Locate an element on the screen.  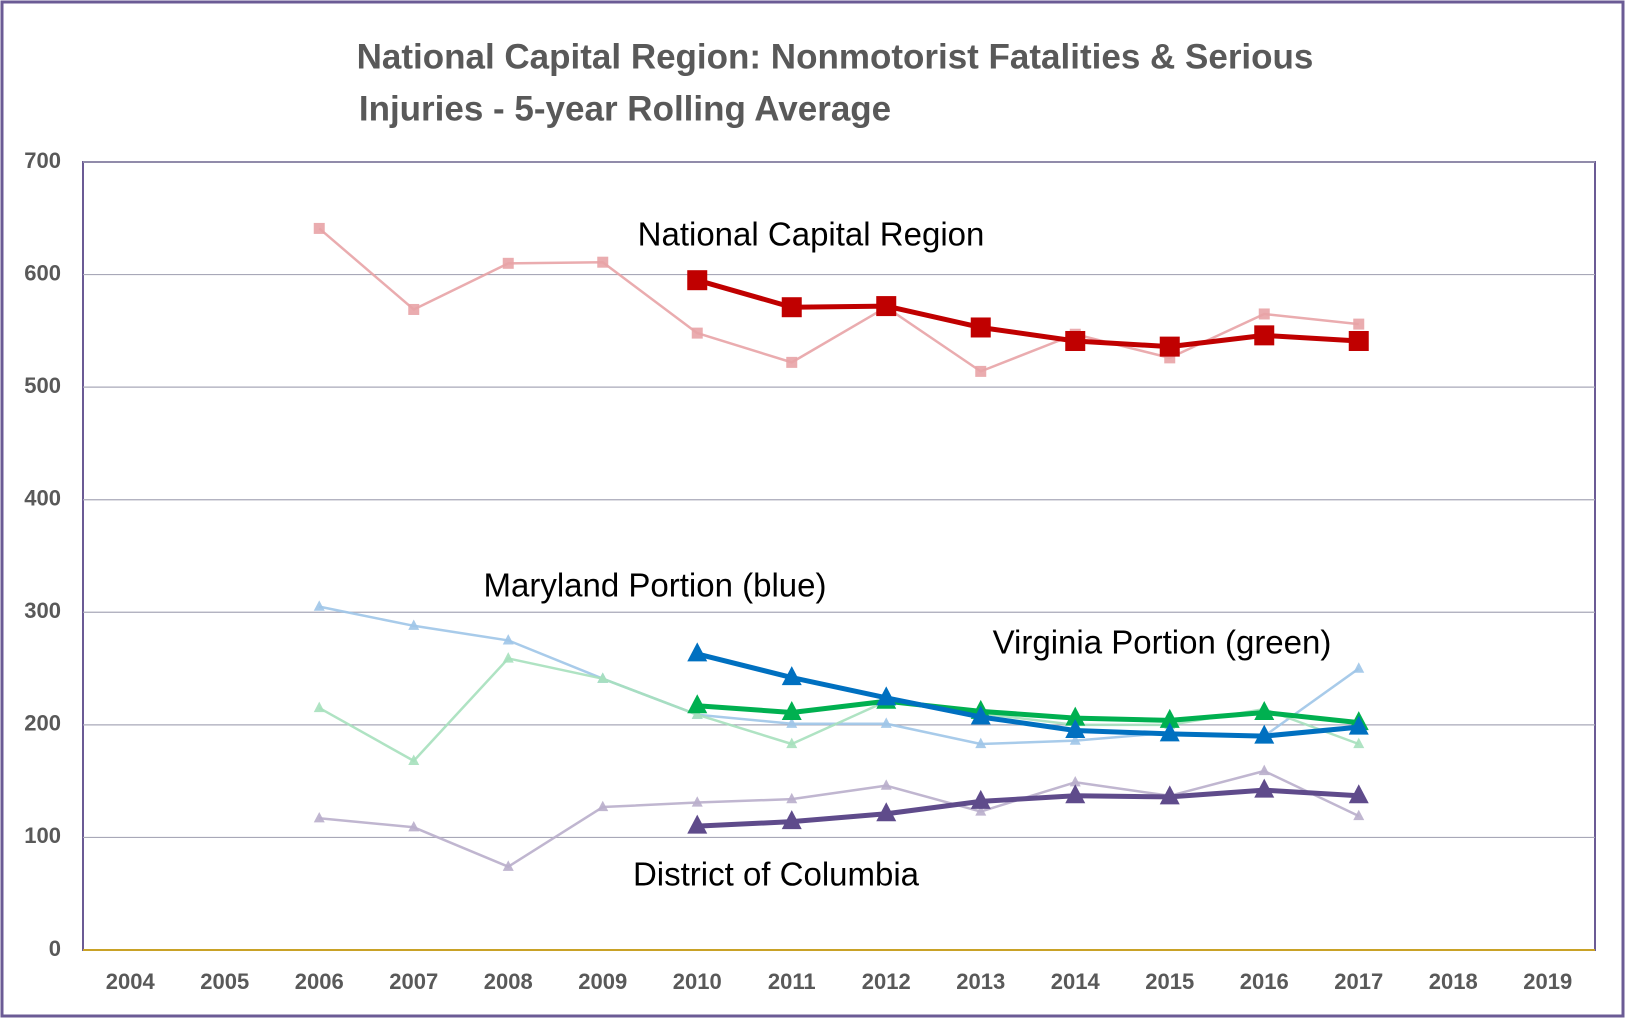
y-tick-label: 500 is located at coordinates (42, 385).